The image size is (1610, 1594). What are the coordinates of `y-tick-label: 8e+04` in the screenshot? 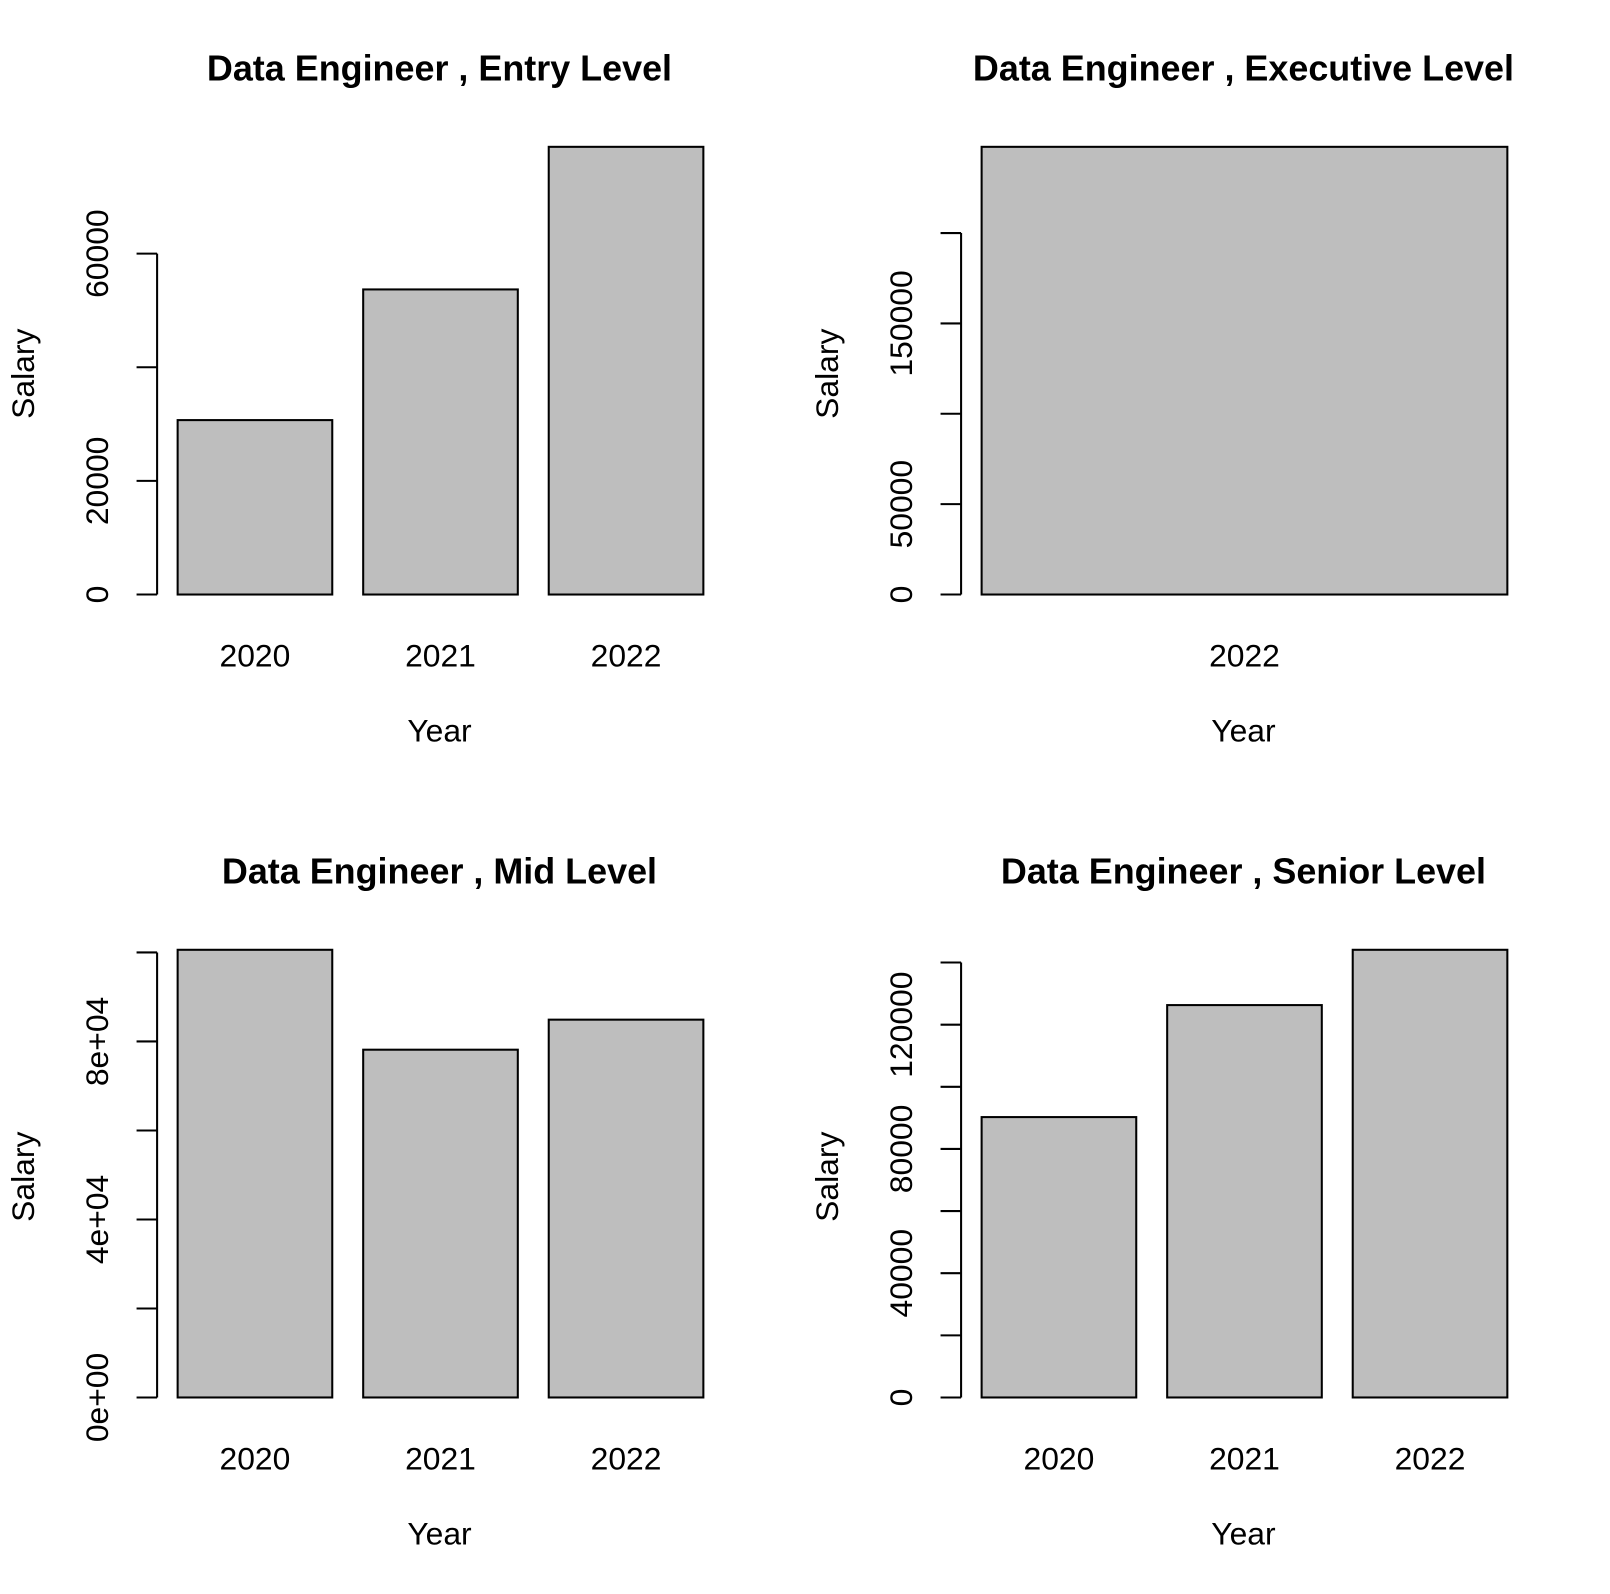 It's located at (97, 1041).